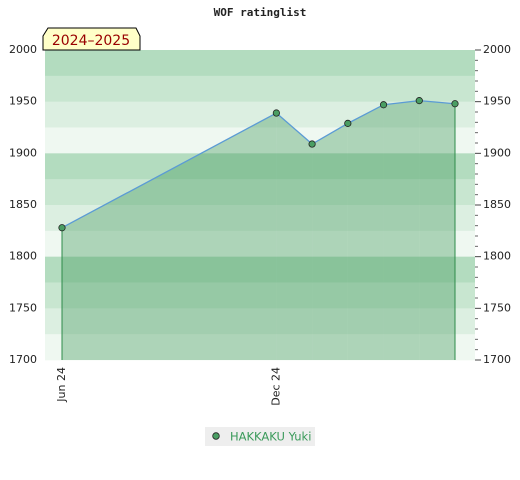  Describe the element at coordinates (497, 204) in the screenshot. I see `y2-tick-label: 1850` at that location.